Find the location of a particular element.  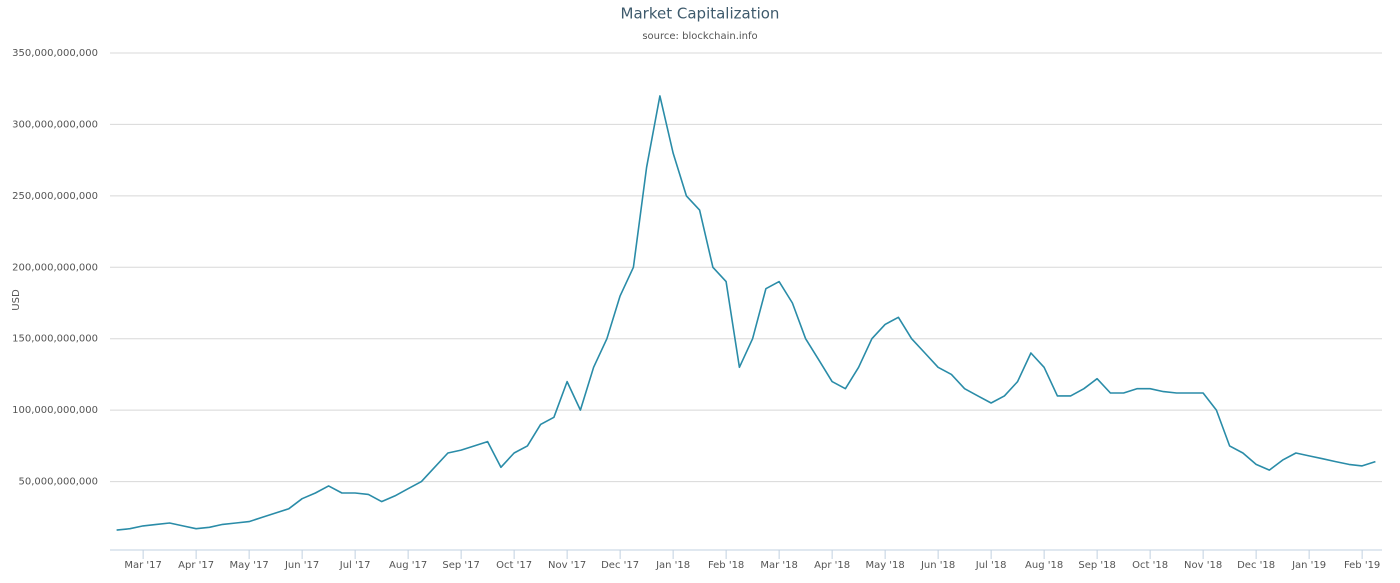

y-axis-label: USD is located at coordinates (16, 300).